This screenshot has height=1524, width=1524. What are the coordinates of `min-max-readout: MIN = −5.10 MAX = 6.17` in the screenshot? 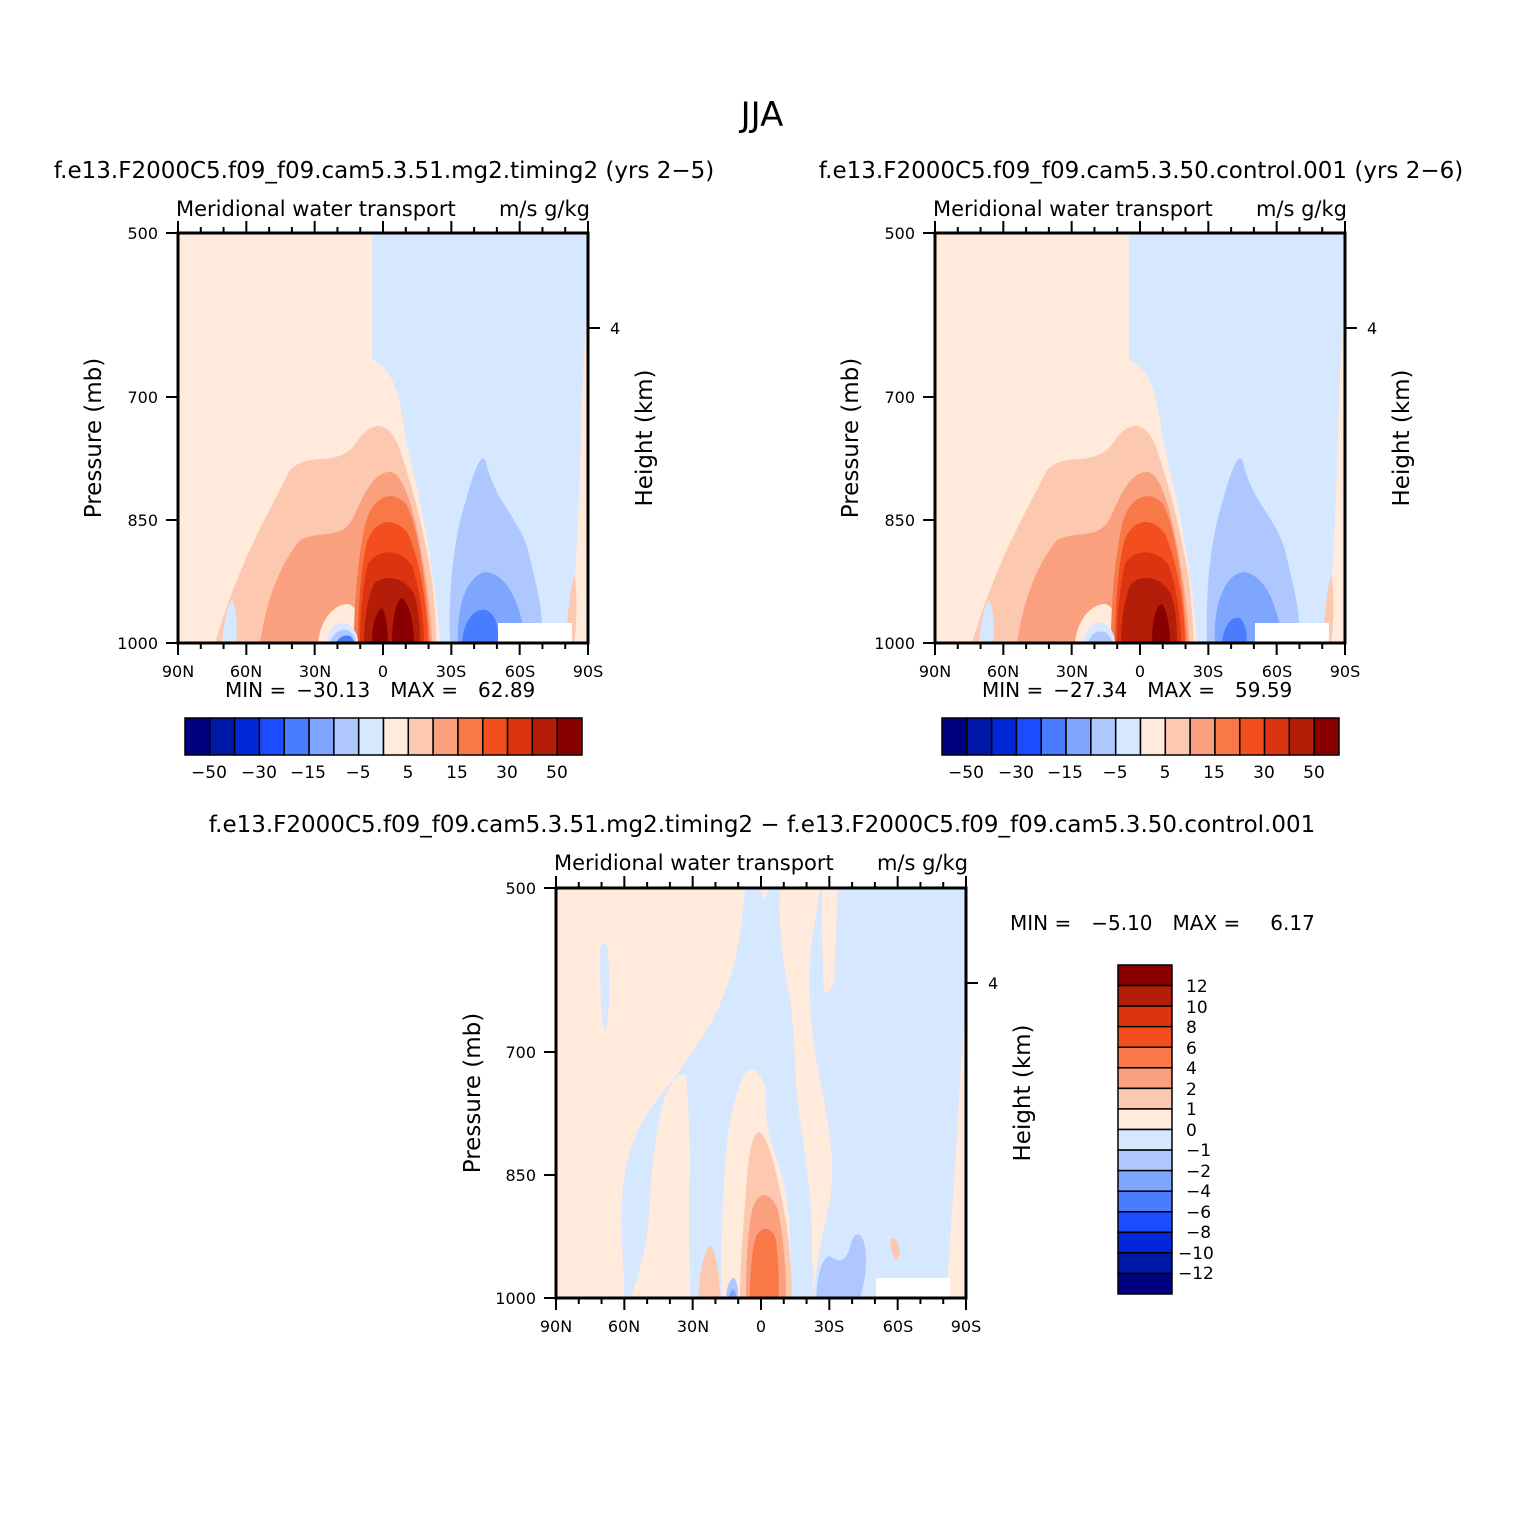 It's located at (1162, 923).